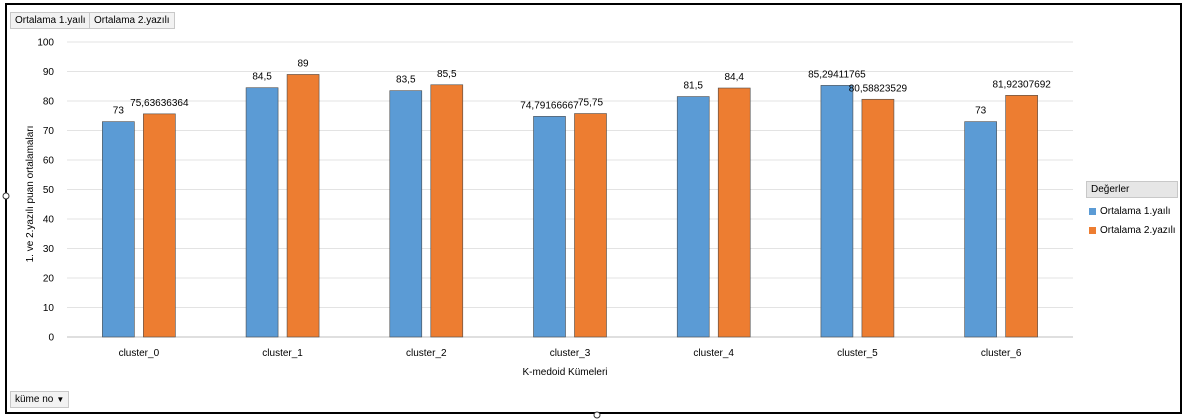 The height and width of the screenshot is (419, 1187). Describe the element at coordinates (549, 105) in the screenshot. I see `data-label: 74,79166667` at that location.